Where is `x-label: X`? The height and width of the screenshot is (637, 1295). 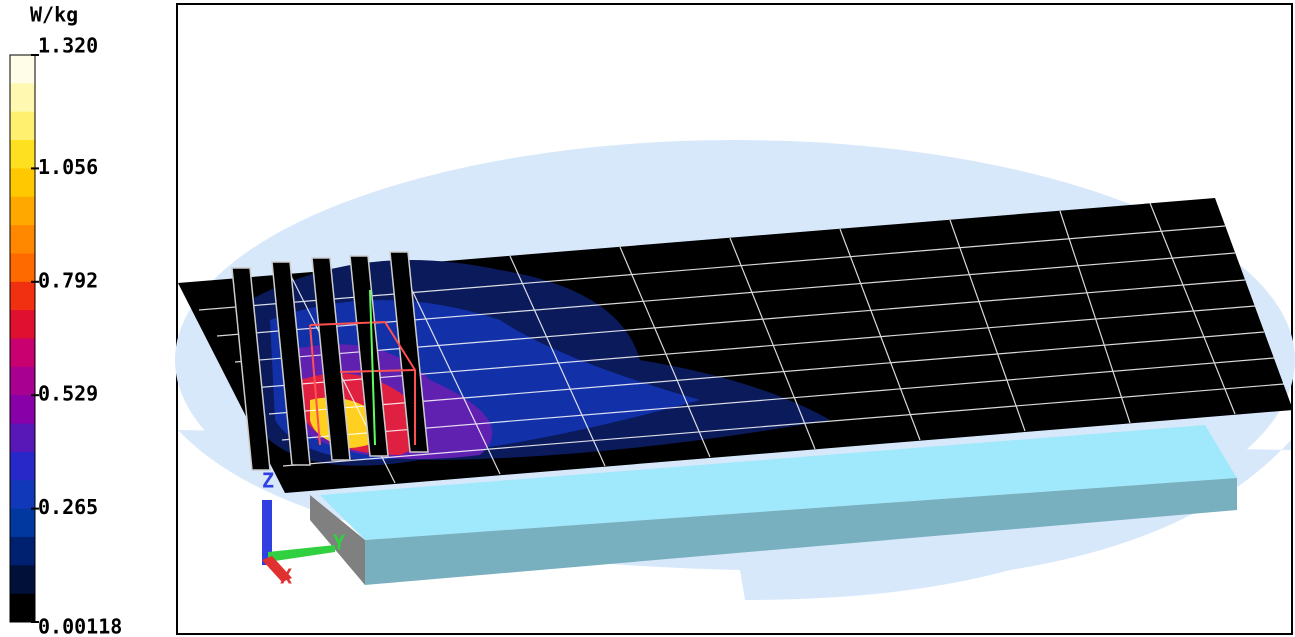 x-label: X is located at coordinates (286, 577).